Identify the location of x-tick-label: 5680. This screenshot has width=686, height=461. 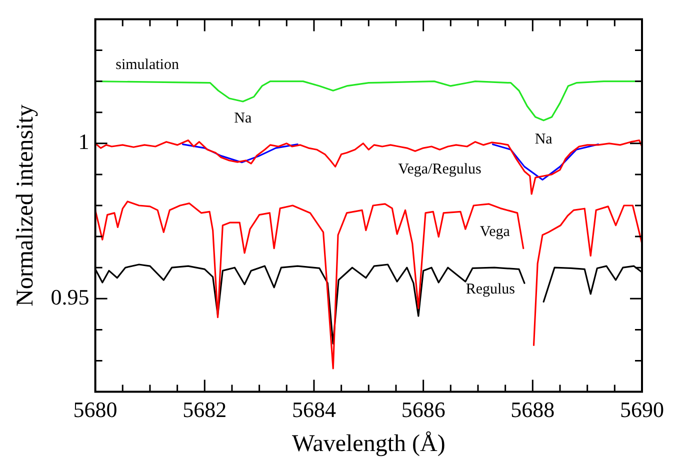
(95, 409).